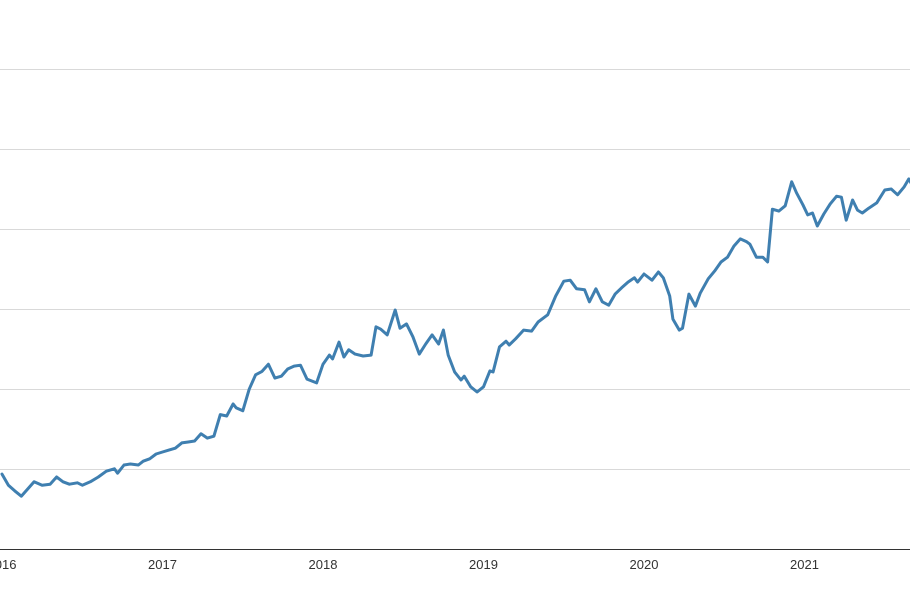  What do you see at coordinates (483, 564) in the screenshot?
I see `x-tick-label: 2019` at bounding box center [483, 564].